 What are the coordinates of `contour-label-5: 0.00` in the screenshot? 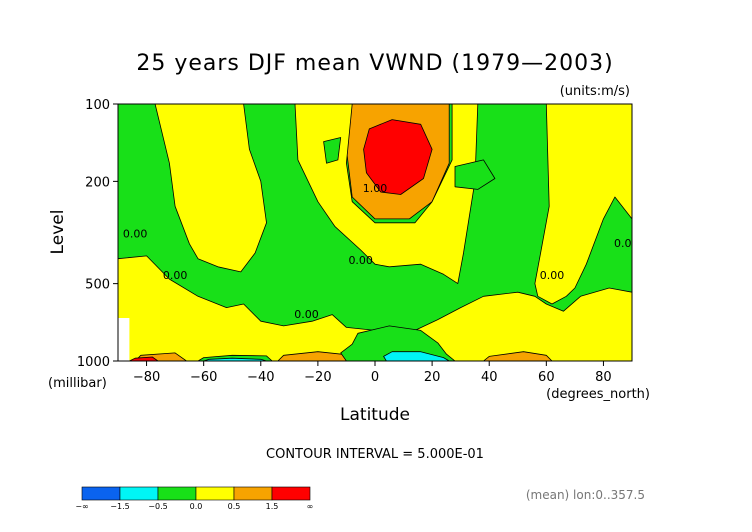 It's located at (552, 275).